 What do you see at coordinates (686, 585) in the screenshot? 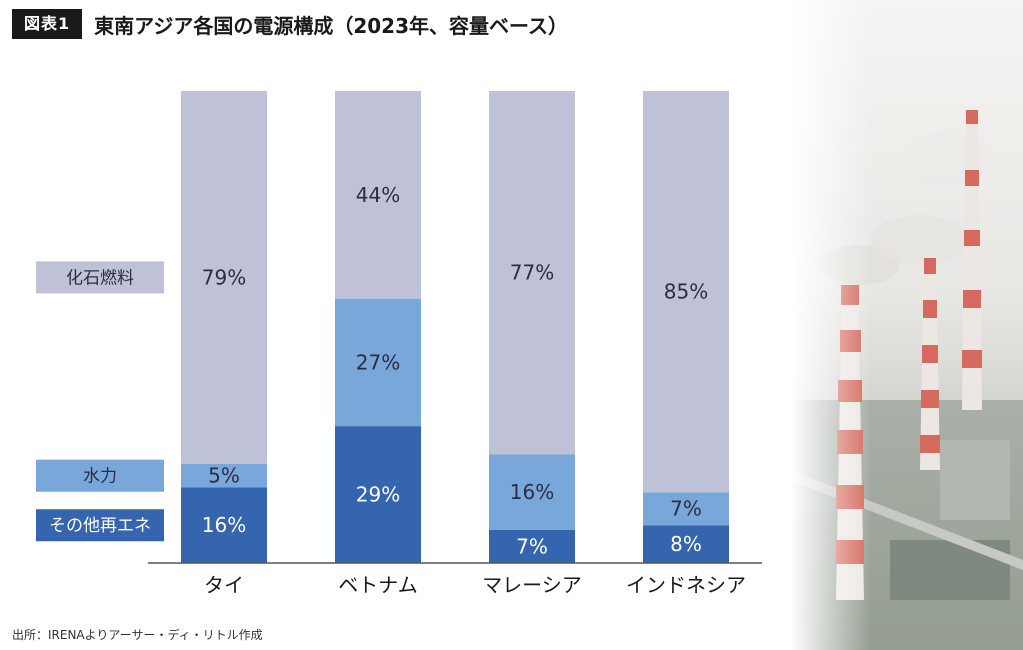
I see `category-label: インドネシア` at bounding box center [686, 585].